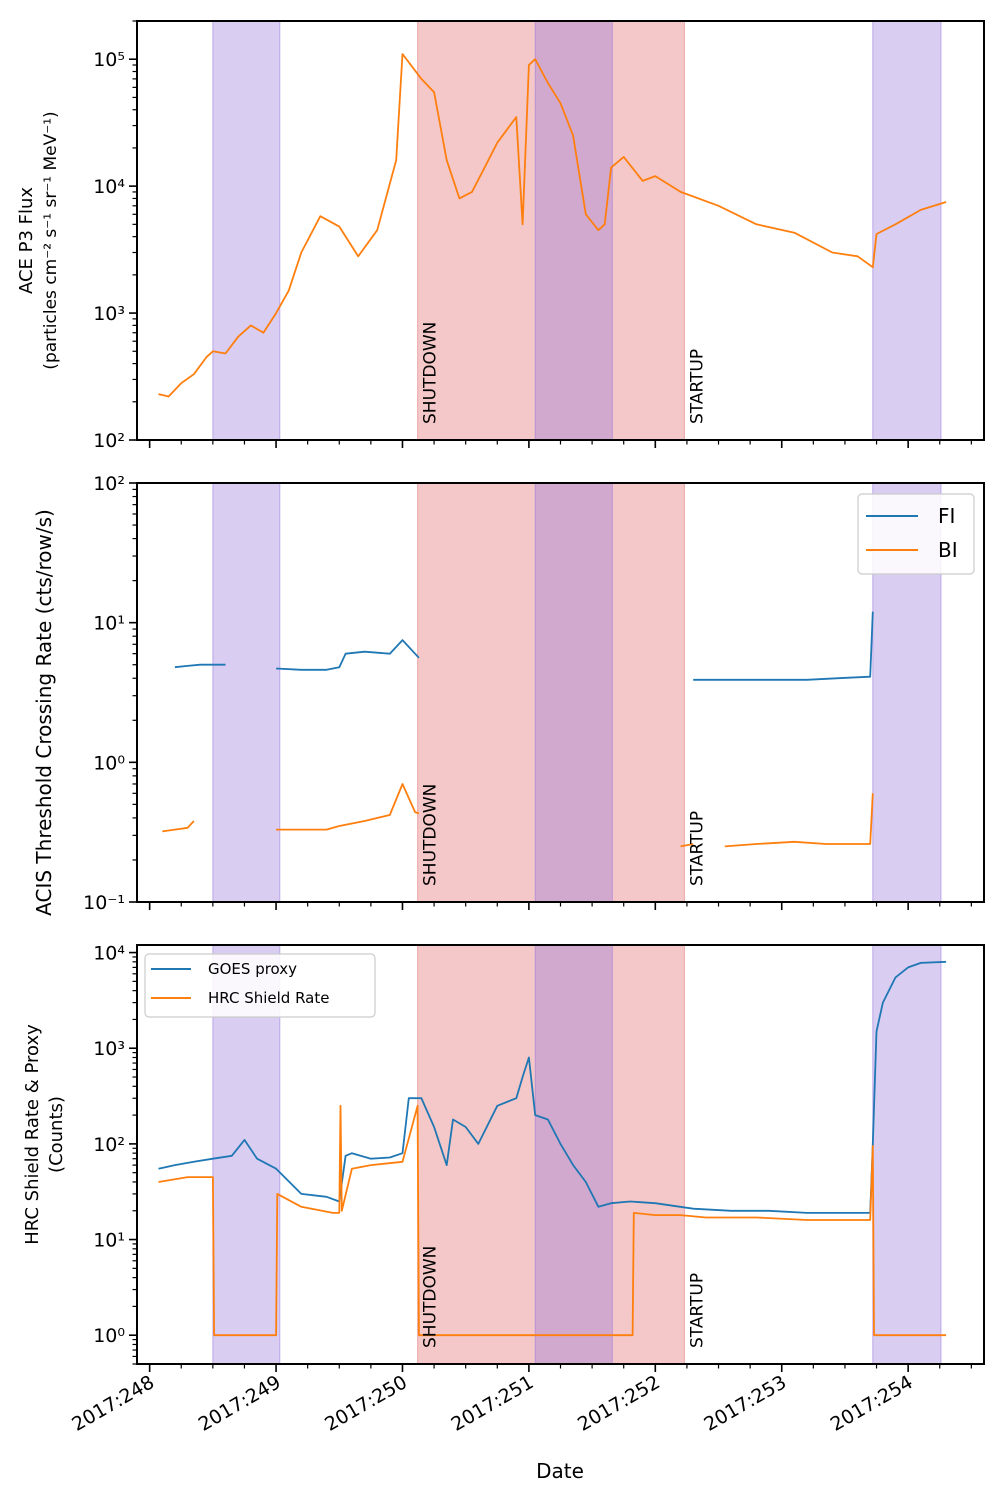 The width and height of the screenshot is (1000, 1500). Describe the element at coordinates (366, 1403) in the screenshot. I see `x-tick-label: 2017:250` at that location.